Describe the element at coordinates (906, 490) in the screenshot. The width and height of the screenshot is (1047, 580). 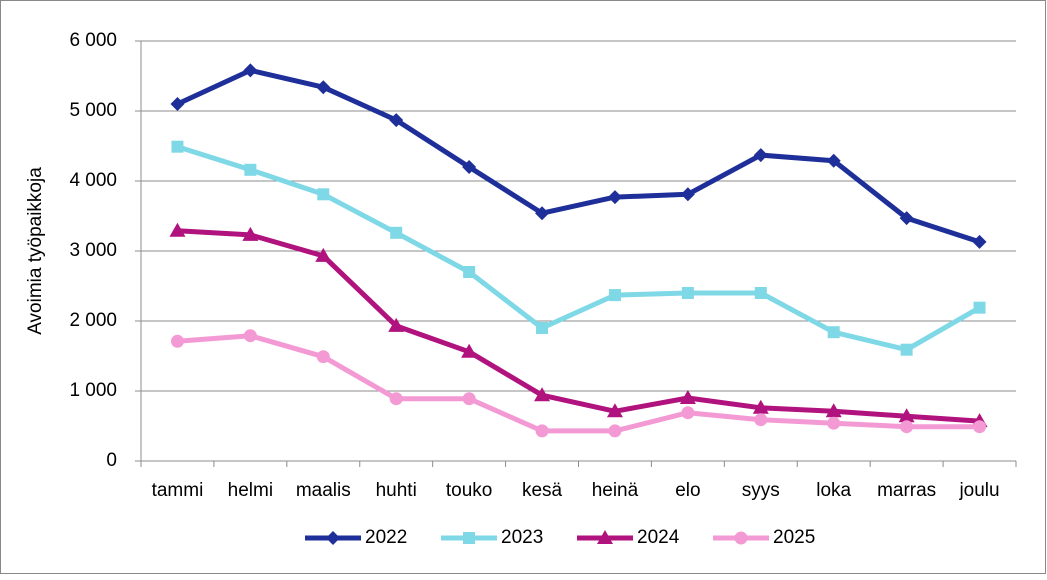
I see `x-tick-label: marras` at that location.